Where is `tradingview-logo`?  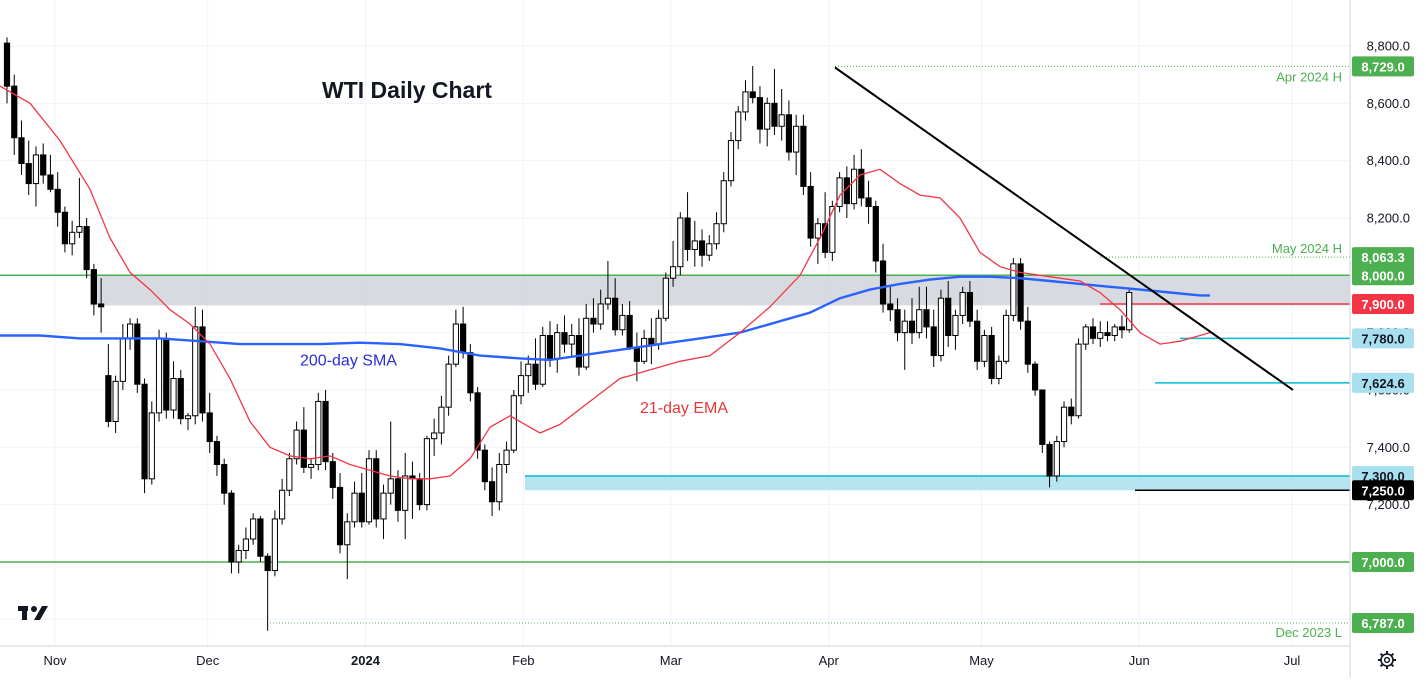 tradingview-logo is located at coordinates (33, 613).